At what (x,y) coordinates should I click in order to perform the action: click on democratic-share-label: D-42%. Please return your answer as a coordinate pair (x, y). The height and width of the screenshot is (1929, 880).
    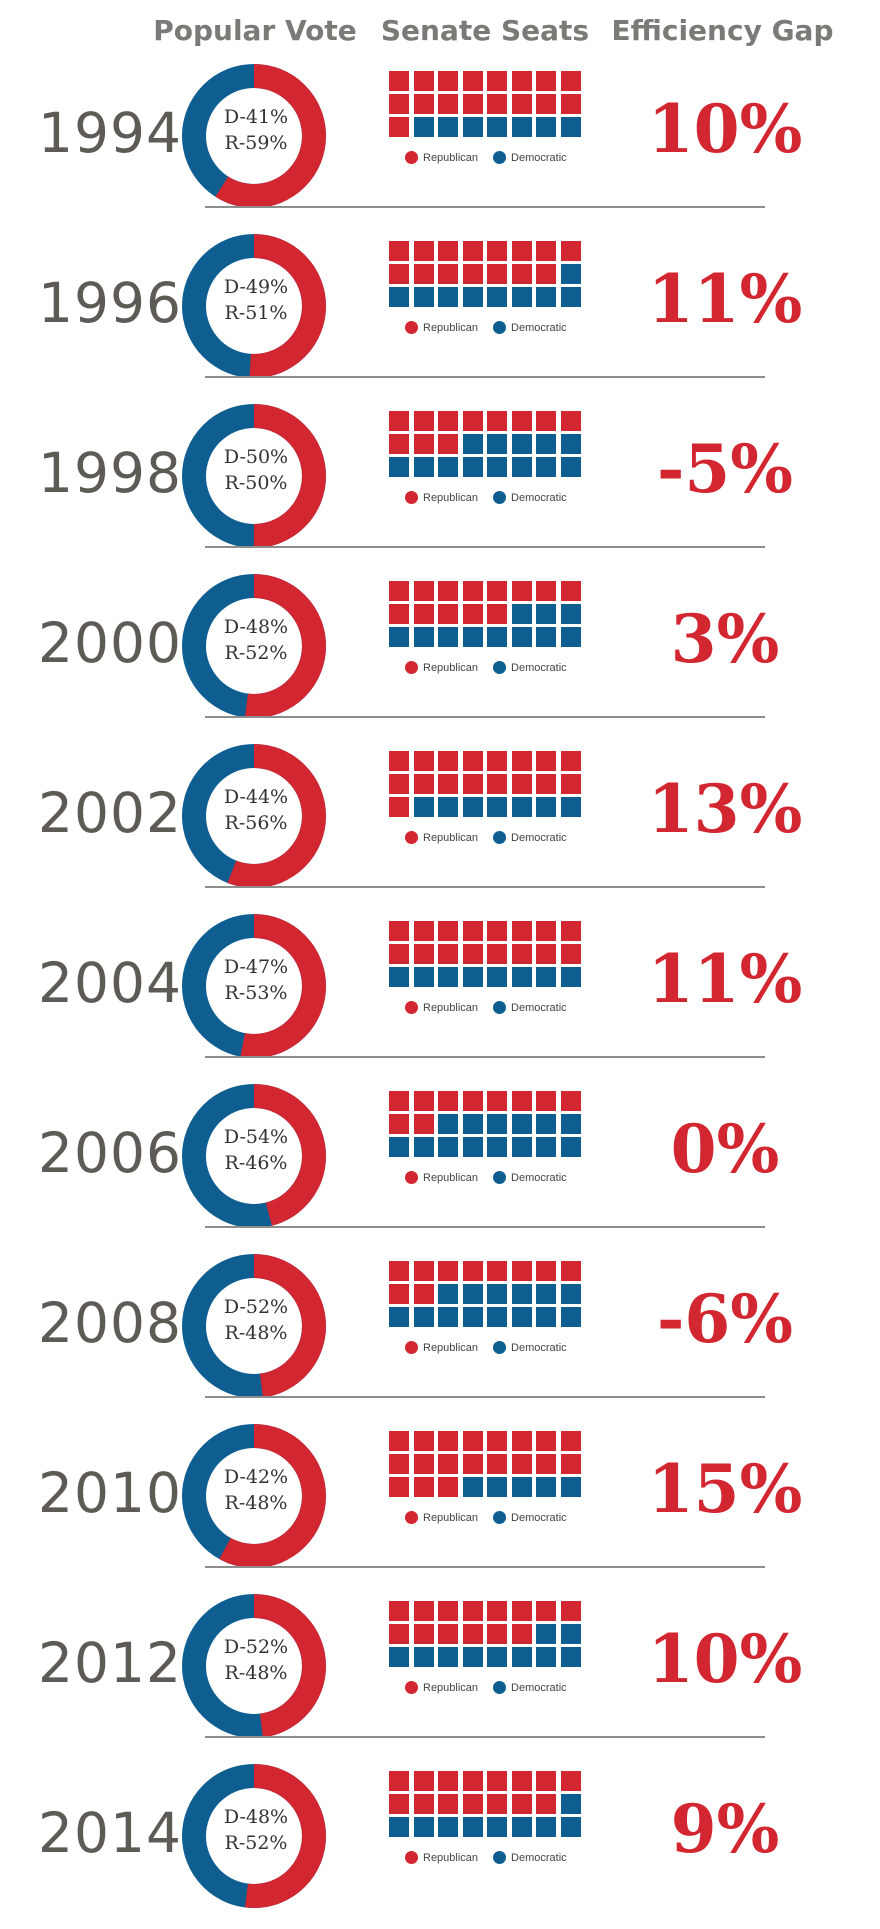
    Looking at the image, I should click on (256, 1477).